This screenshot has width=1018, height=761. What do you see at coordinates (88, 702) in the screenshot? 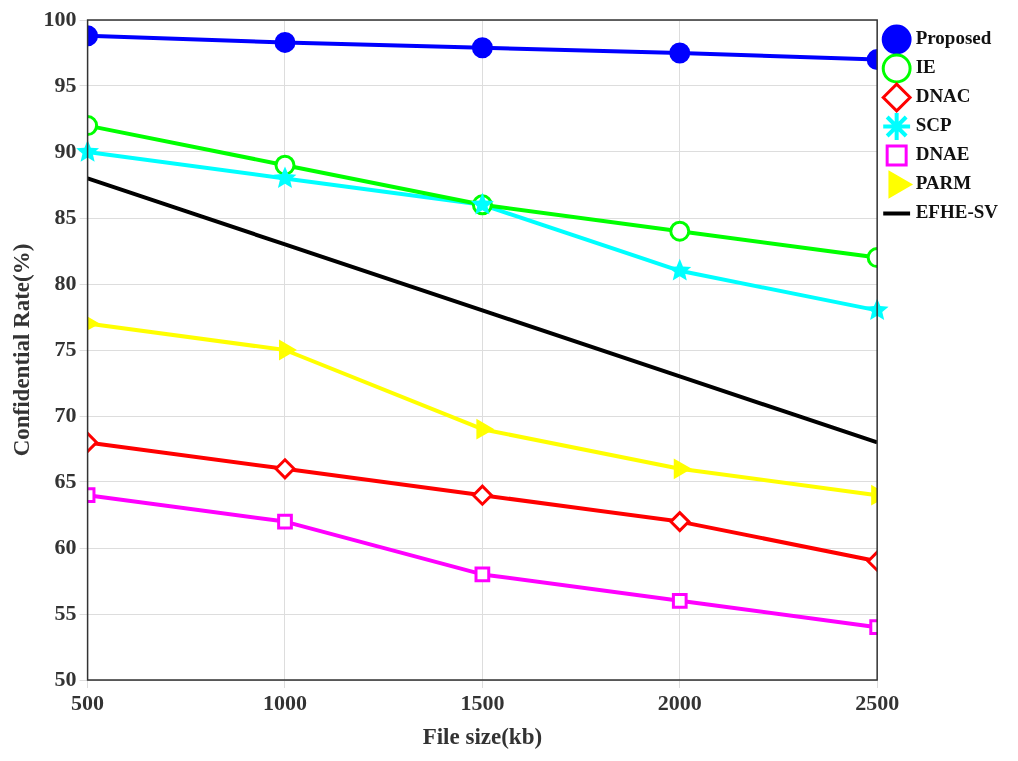
I see `x-tick-label: 500` at bounding box center [88, 702].